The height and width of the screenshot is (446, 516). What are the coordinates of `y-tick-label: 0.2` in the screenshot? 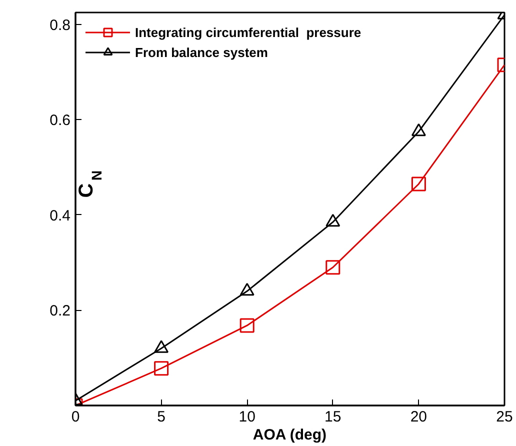 It's located at (60, 311).